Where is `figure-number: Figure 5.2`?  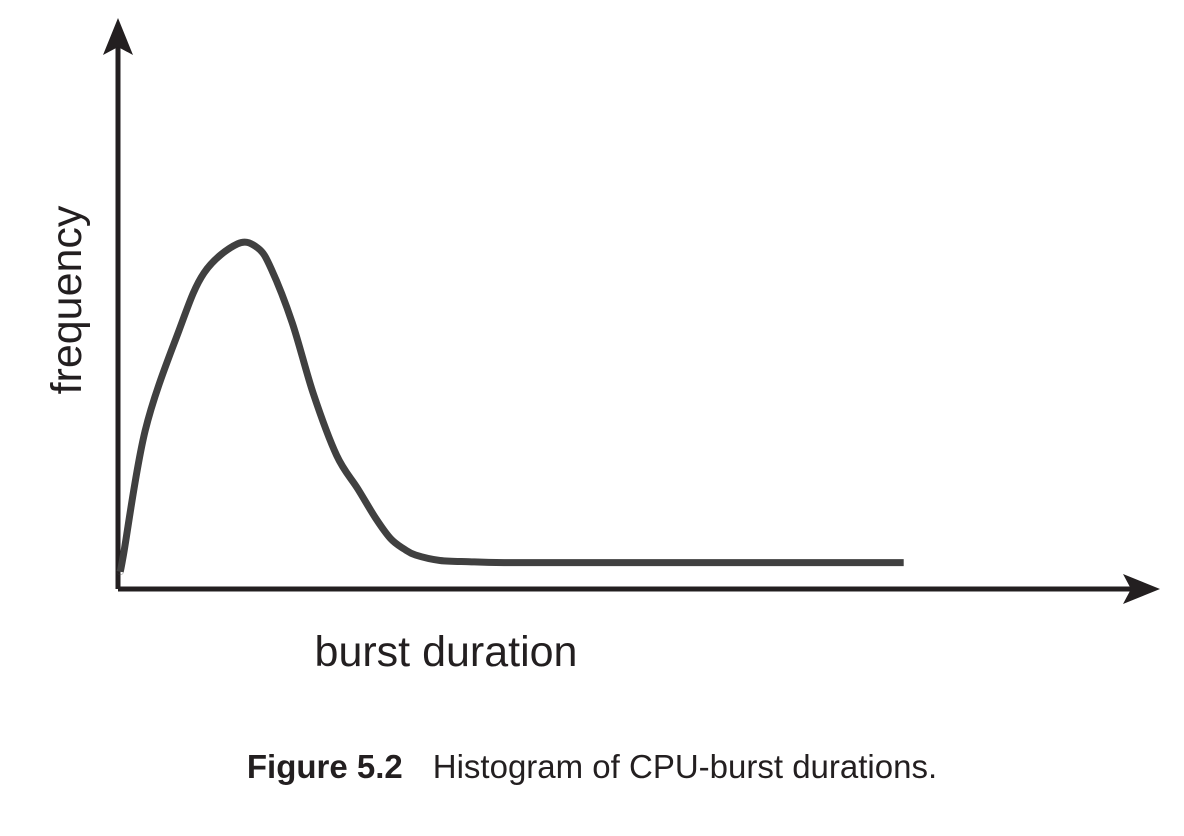
figure-number: Figure 5.2 is located at coordinates (324, 766).